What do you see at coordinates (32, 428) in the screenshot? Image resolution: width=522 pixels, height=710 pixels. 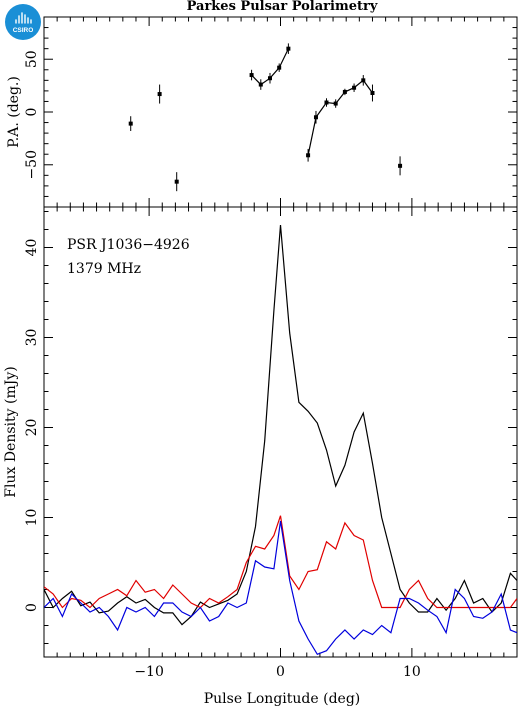 I see `profile-ytick-label: 20` at bounding box center [32, 428].